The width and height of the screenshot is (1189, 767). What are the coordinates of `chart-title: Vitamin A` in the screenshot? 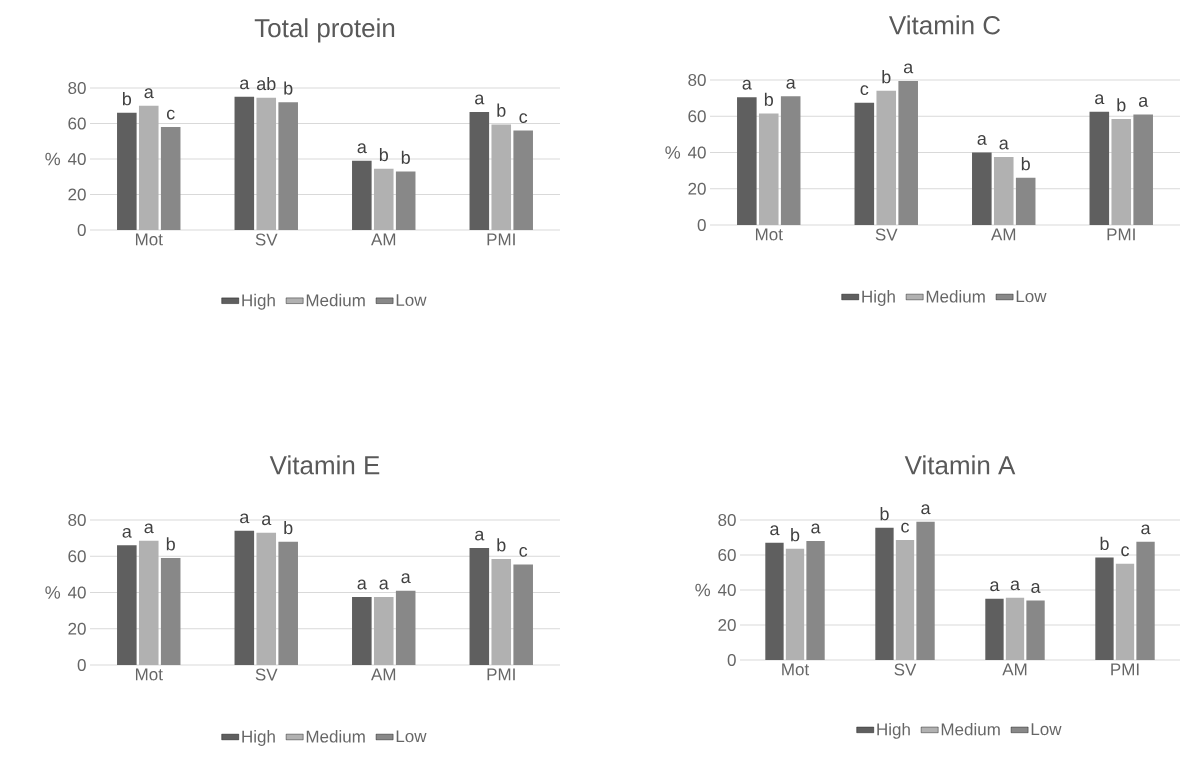 It's located at (960, 465).